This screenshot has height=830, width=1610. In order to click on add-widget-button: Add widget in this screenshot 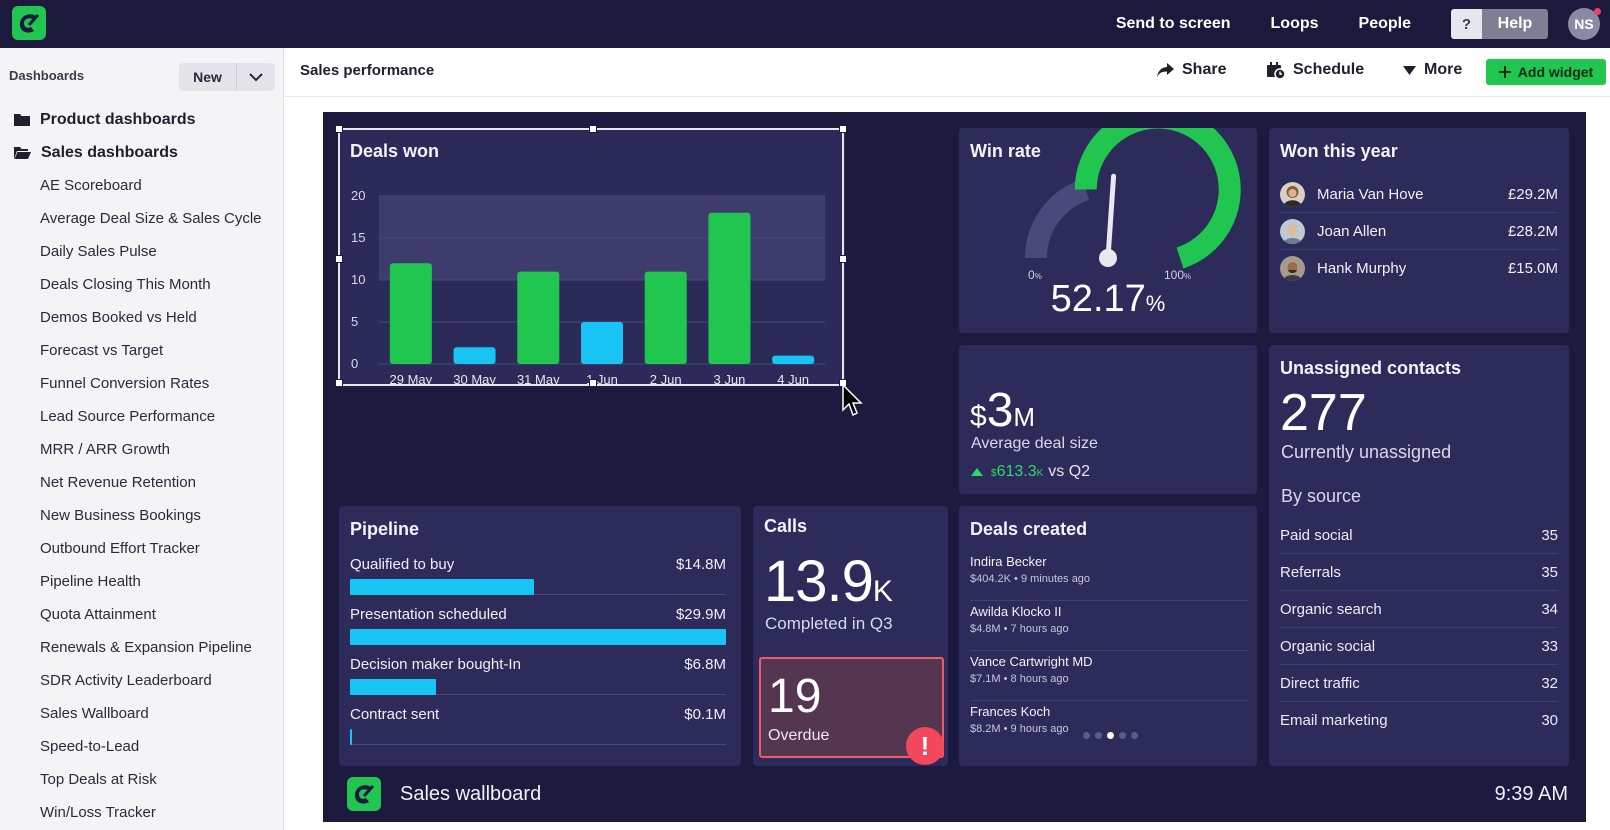, I will do `click(1546, 72)`.